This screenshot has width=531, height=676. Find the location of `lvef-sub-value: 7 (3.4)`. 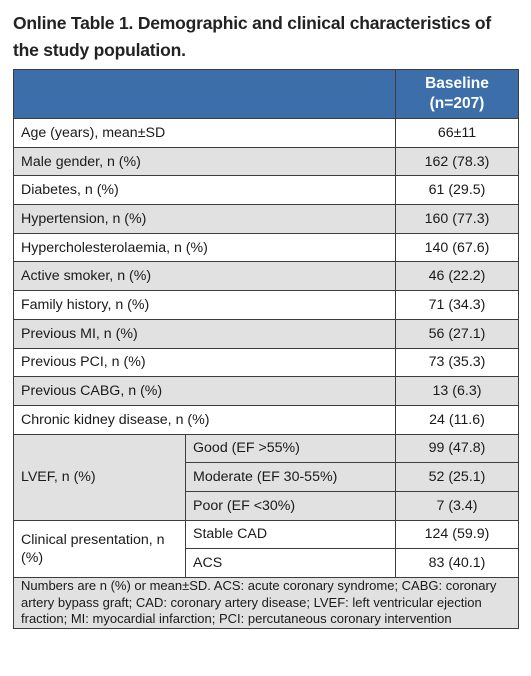

lvef-sub-value: 7 (3.4) is located at coordinates (457, 505).